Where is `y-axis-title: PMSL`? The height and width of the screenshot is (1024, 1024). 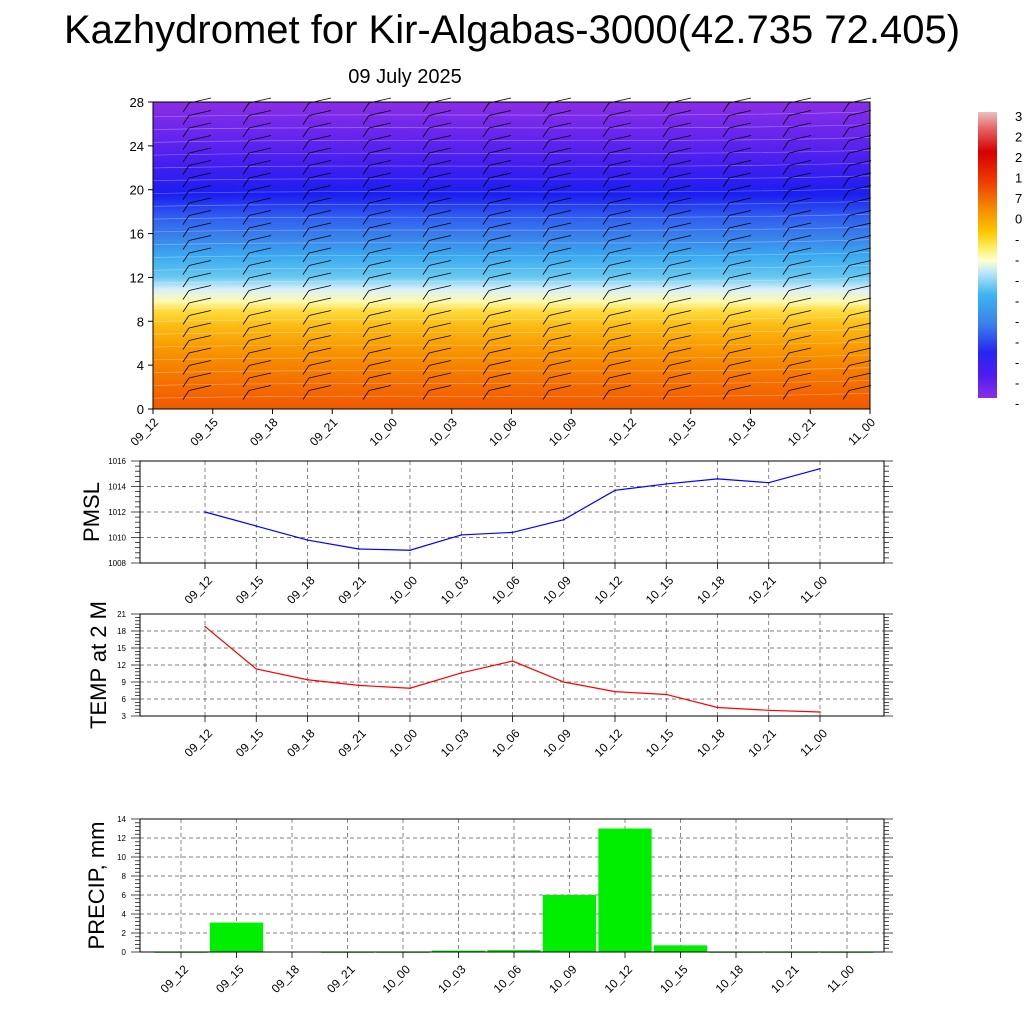 y-axis-title: PMSL is located at coordinates (91, 512).